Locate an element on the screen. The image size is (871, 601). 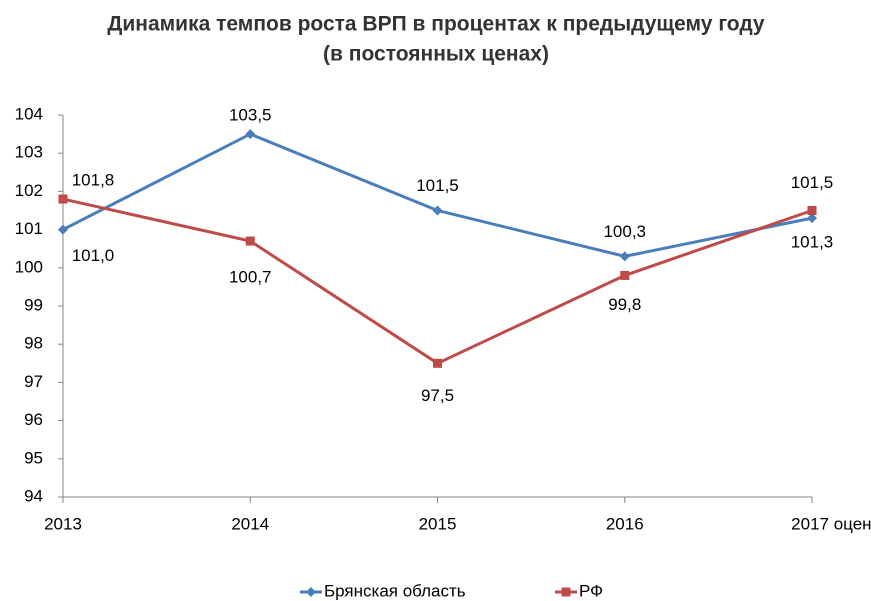
data-label: 101,0 is located at coordinates (93, 255).